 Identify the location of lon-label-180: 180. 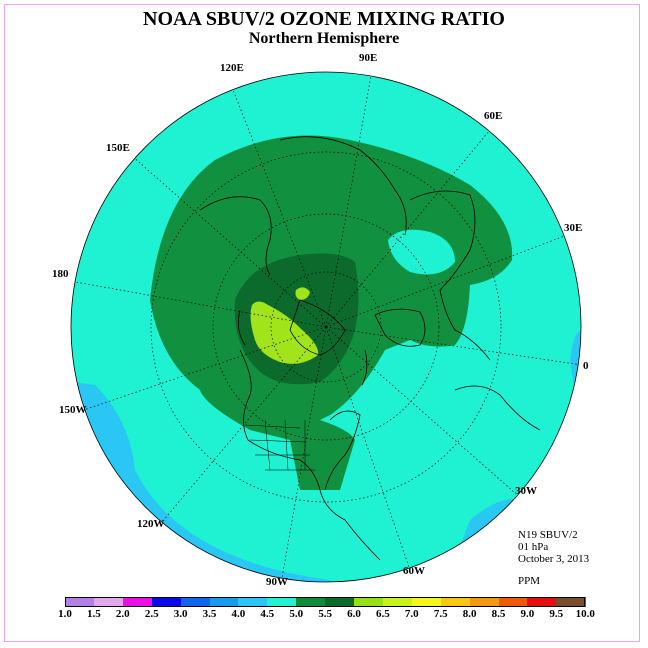
(60, 274).